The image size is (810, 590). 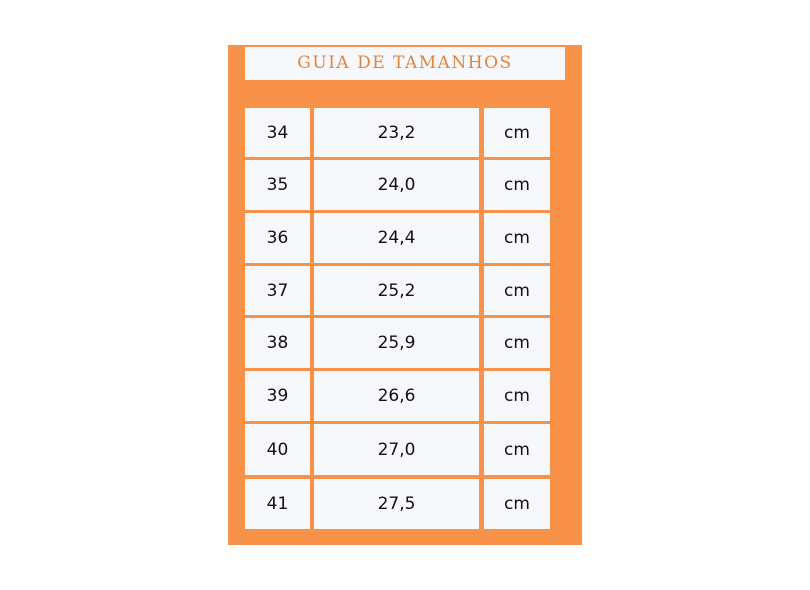 I want to click on size-cell: 37, so click(x=277, y=290).